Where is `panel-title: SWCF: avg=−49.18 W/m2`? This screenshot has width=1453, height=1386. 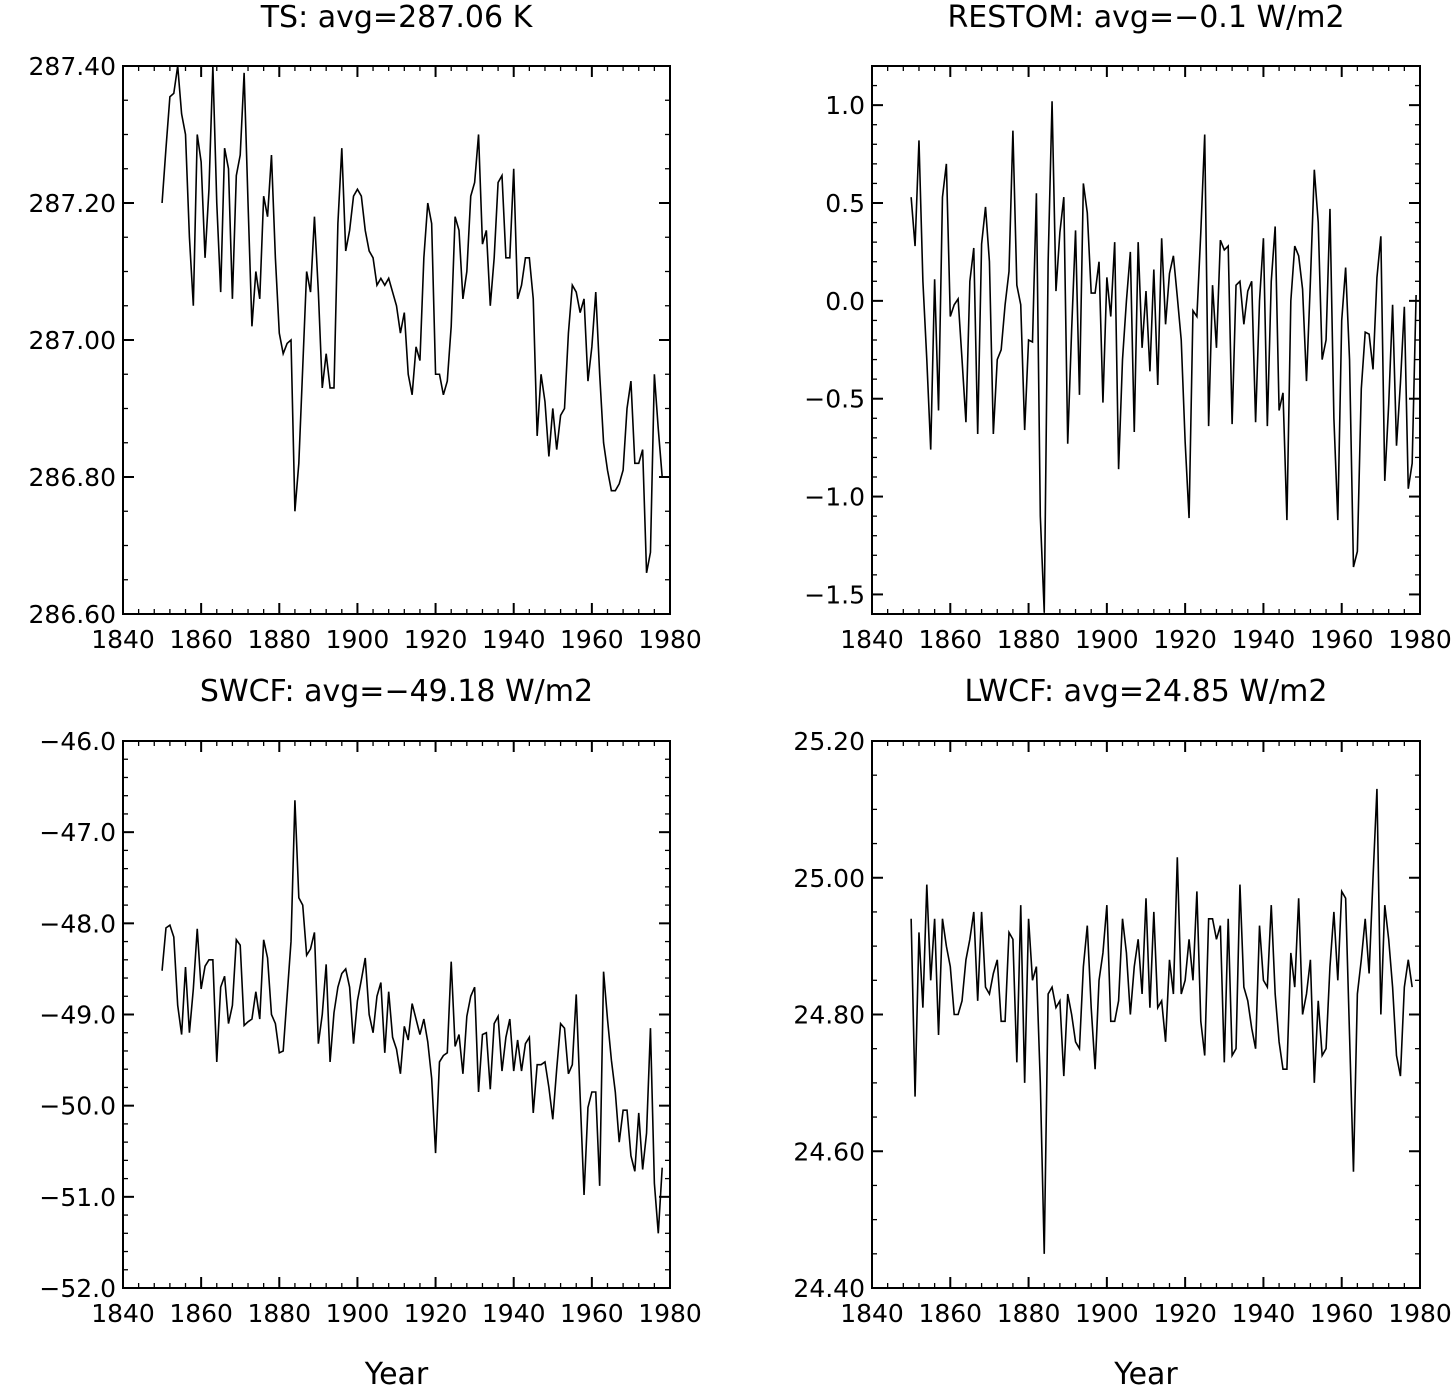
panel-title: SWCF: avg=−49.18 W/m2 is located at coordinates (396, 691).